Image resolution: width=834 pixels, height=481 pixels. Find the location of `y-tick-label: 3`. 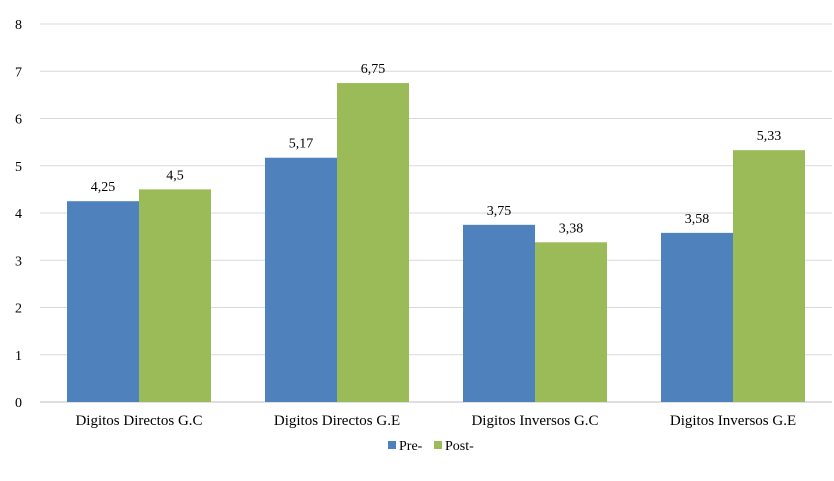

y-tick-label: 3 is located at coordinates (18, 261).